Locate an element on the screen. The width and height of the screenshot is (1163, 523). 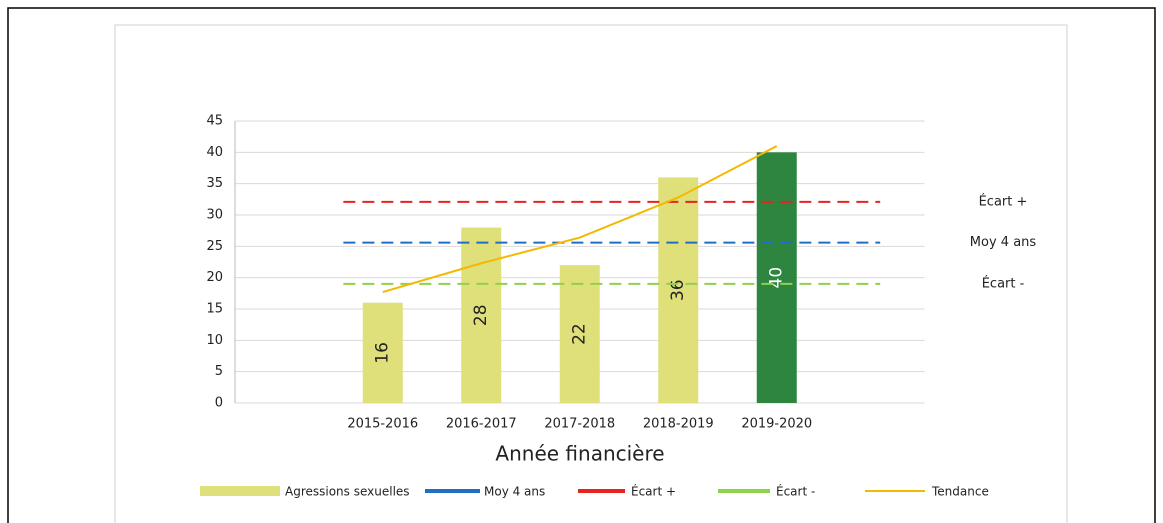
legend-label: Écart - is located at coordinates (795, 491).